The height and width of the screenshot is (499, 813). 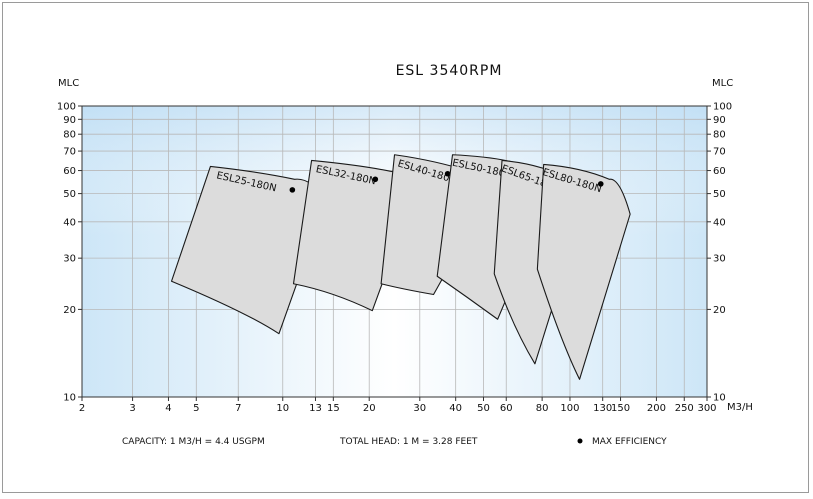 What do you see at coordinates (315, 408) in the screenshot?
I see `x-tick-label: 13` at bounding box center [315, 408].